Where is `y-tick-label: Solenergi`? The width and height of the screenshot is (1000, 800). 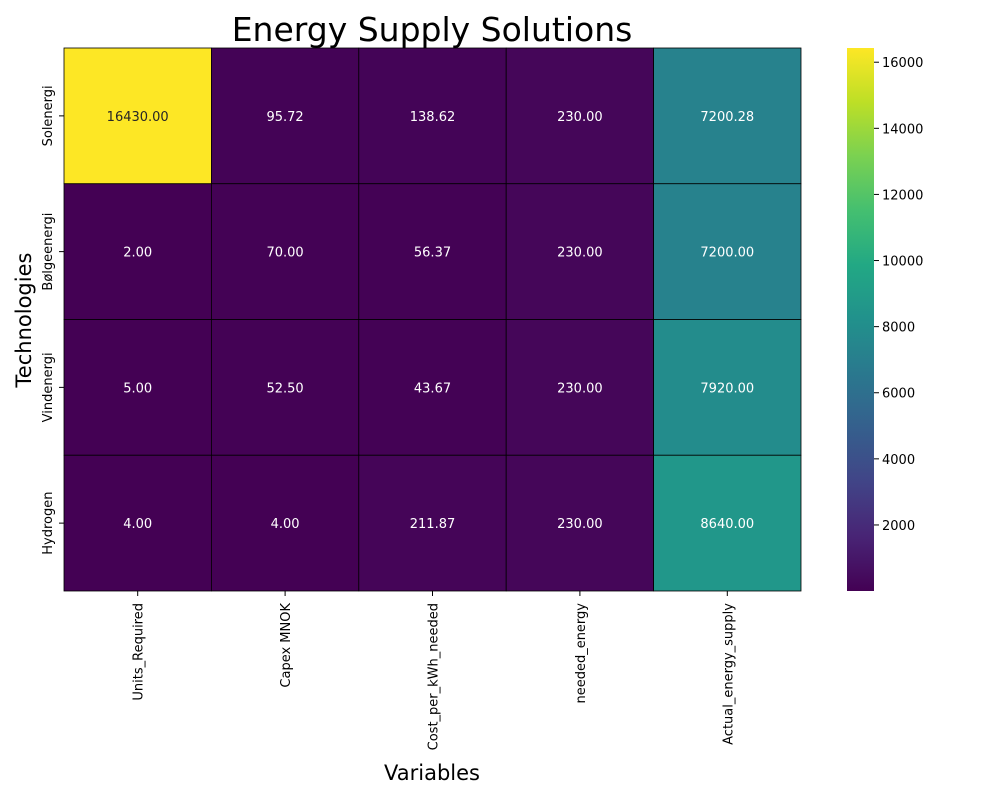
y-tick-label: Solenergi is located at coordinates (48, 115).